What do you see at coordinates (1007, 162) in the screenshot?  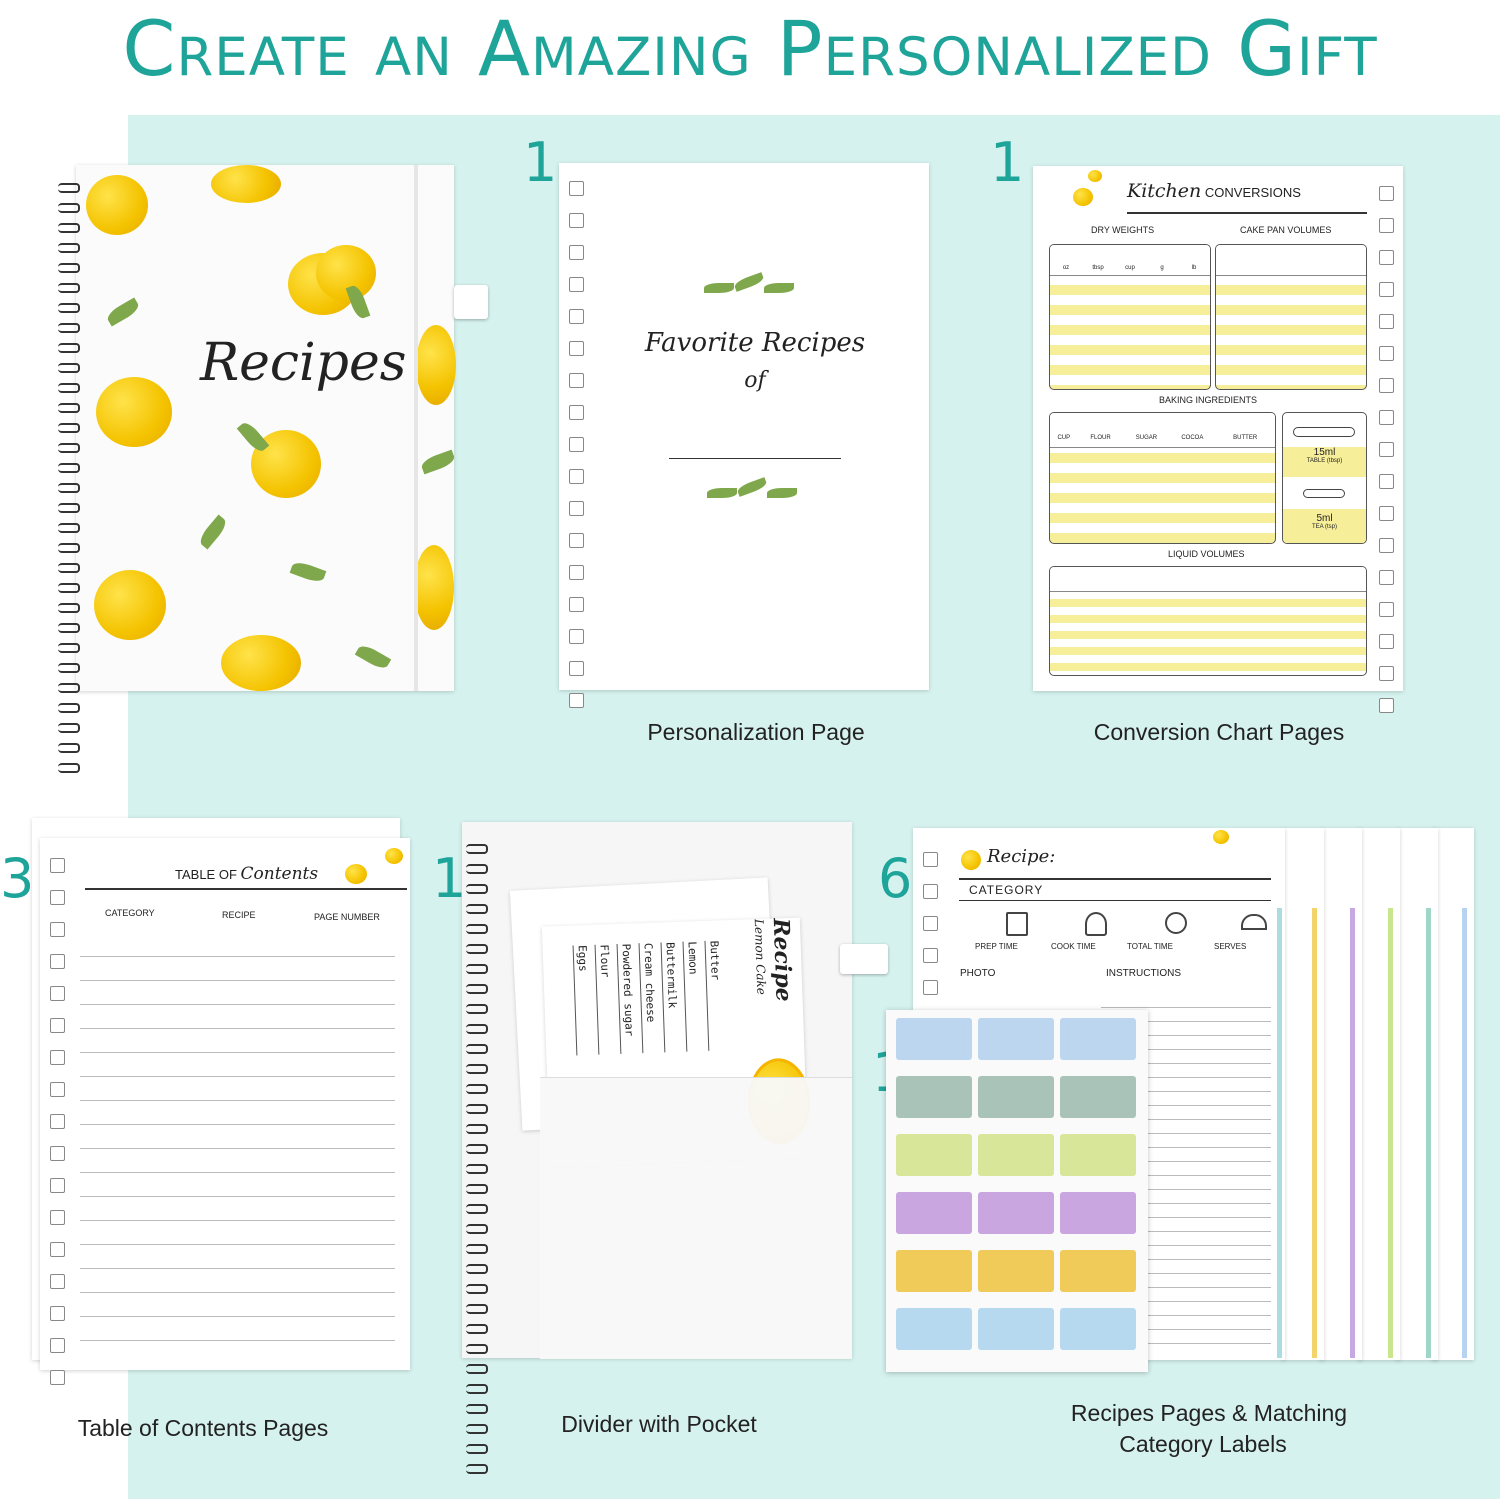 I see `conversion-count: 1` at bounding box center [1007, 162].